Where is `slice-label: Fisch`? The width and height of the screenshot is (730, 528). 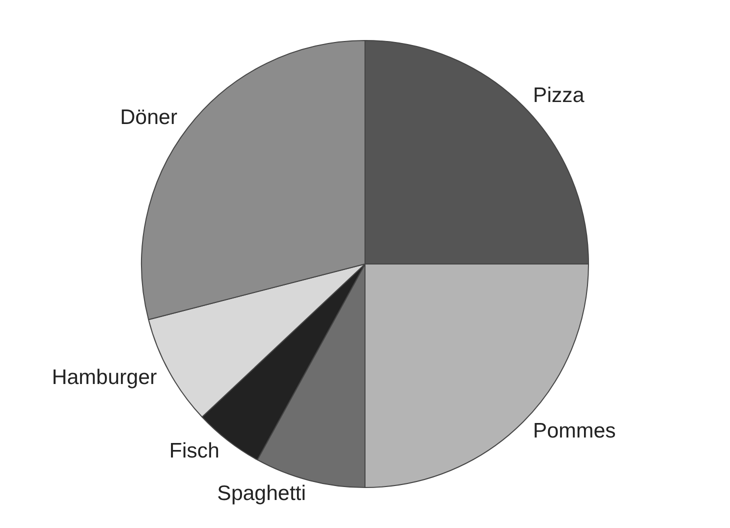
slice-label: Fisch is located at coordinates (194, 450).